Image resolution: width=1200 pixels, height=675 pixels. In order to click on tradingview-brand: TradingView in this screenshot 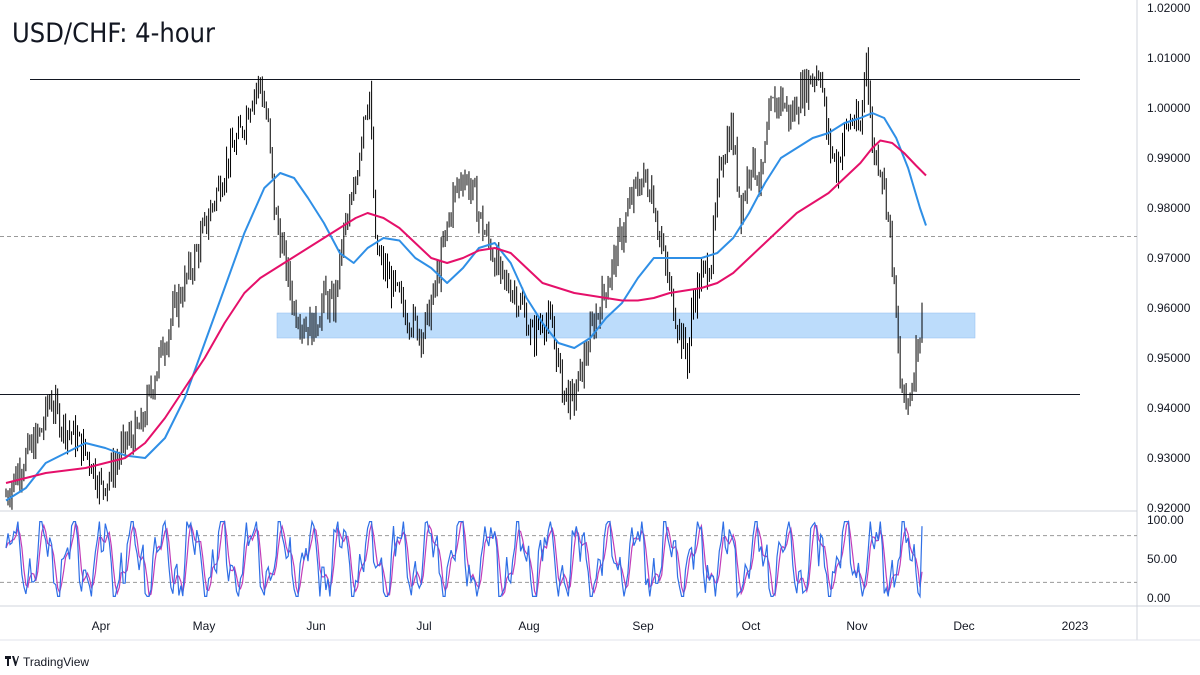, I will do `click(47, 662)`.